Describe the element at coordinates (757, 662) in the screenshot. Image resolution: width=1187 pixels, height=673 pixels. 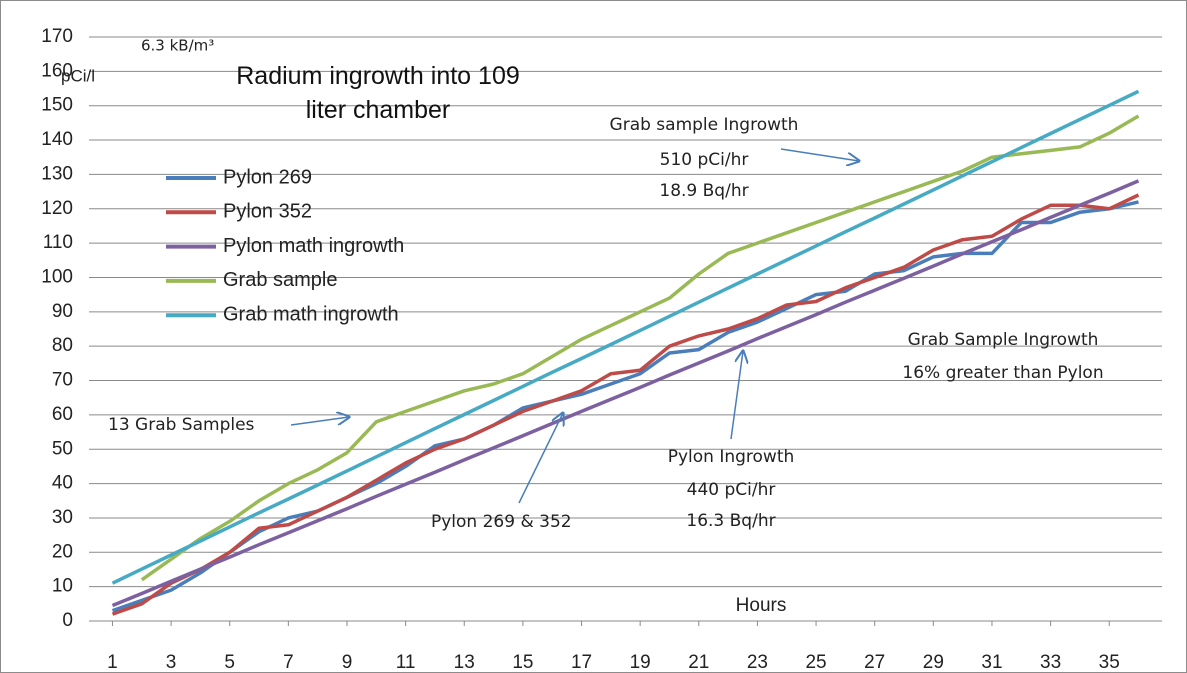
I see `x-tick-label: 23` at that location.